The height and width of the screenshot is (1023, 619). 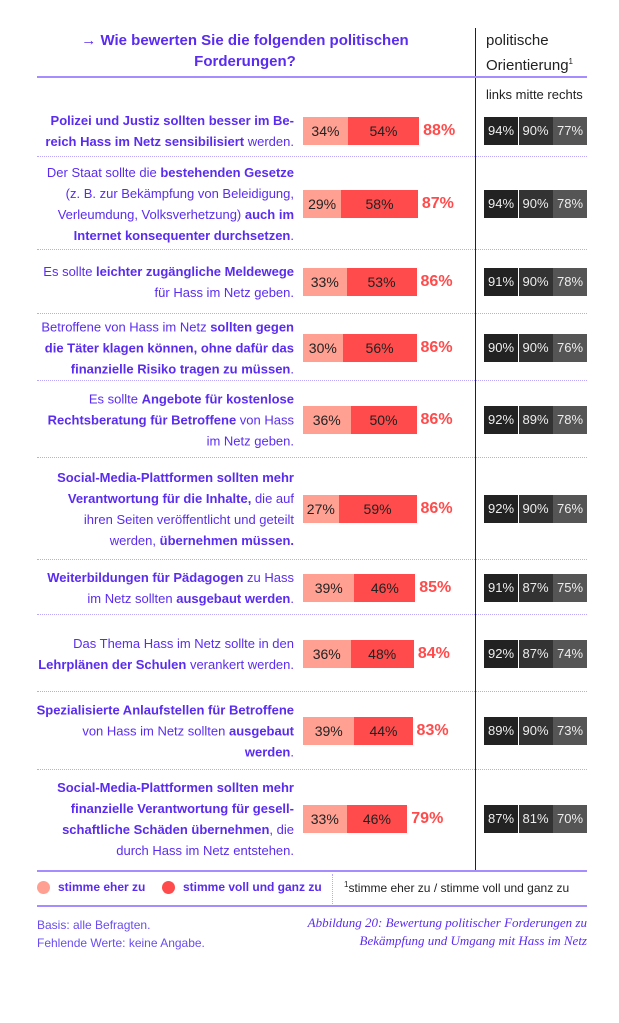 I want to click on legend-item-voll: stimme voll und ganz zu, so click(x=242, y=887).